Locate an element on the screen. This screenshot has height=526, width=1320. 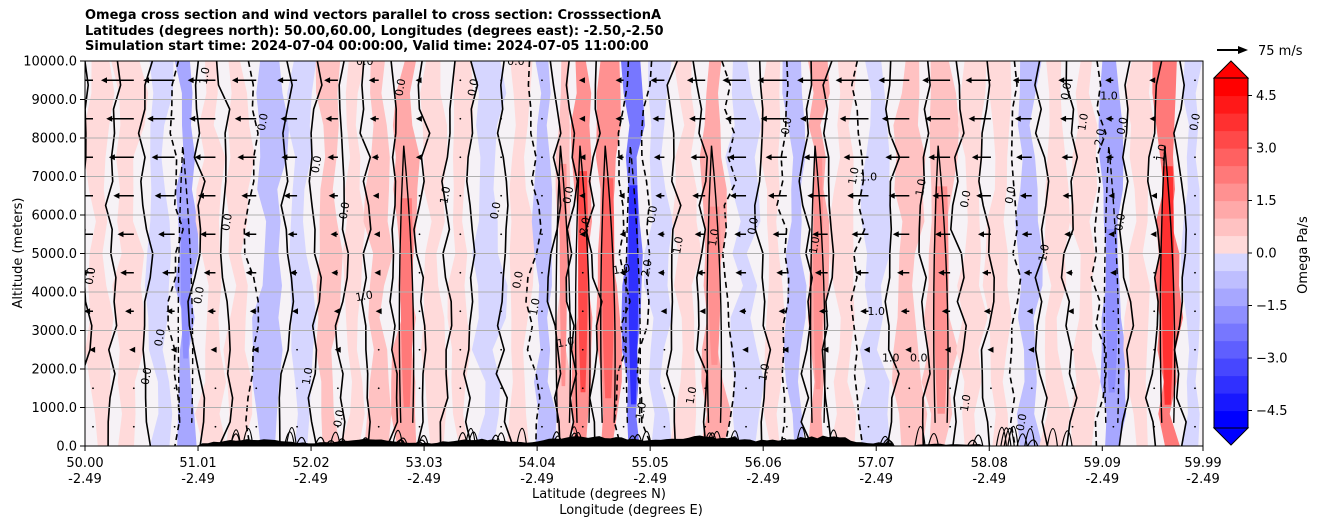
y-axis-label: Altitude (meters) is located at coordinates (18, 253).